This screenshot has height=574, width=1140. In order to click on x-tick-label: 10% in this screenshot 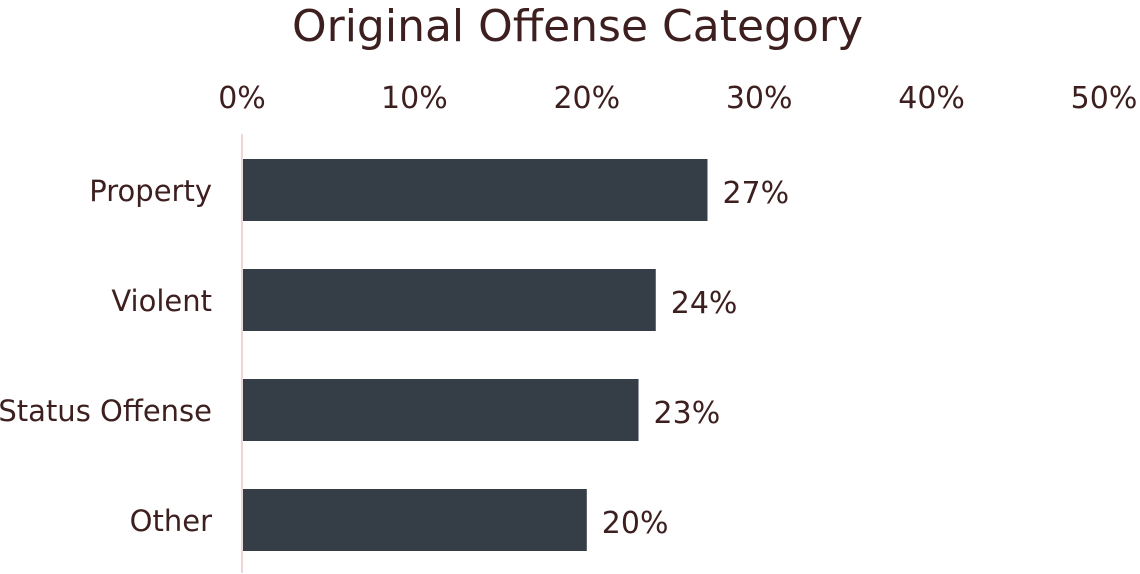, I will do `click(414, 98)`.